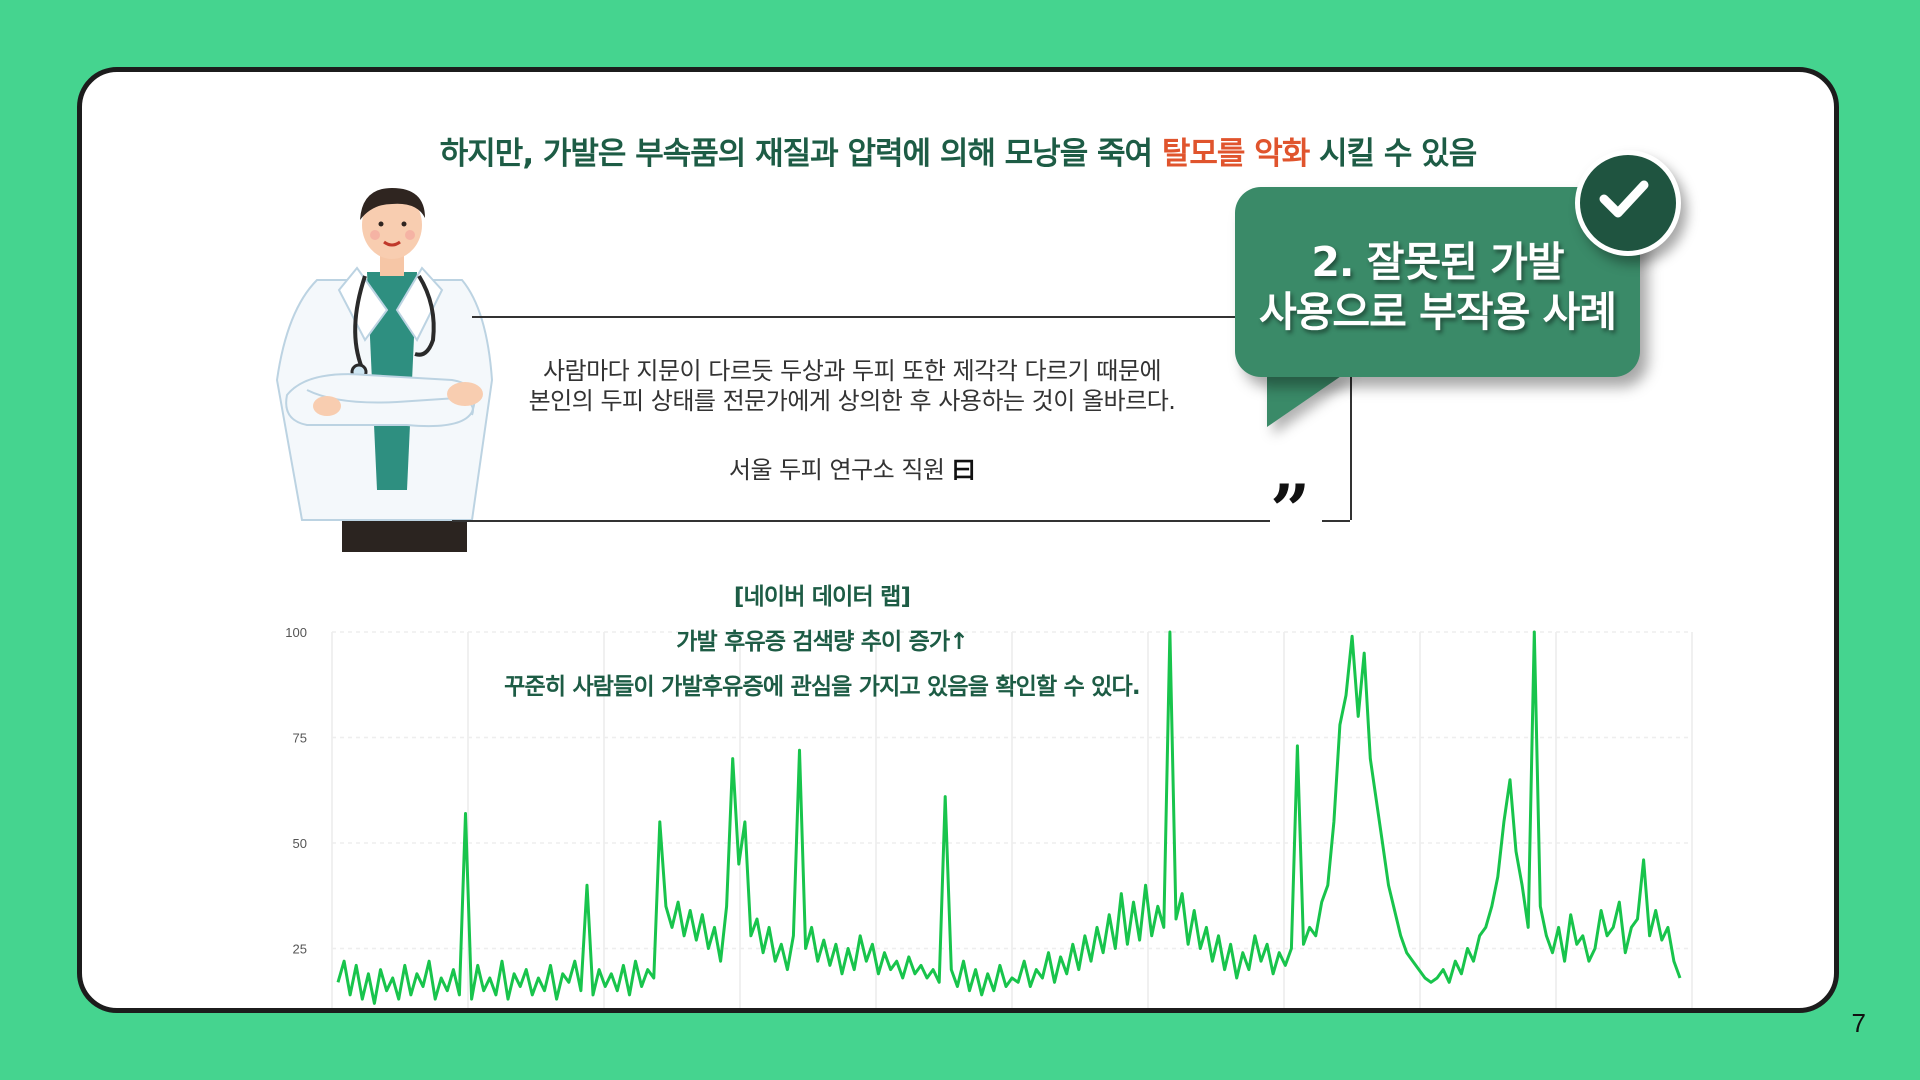 The height and width of the screenshot is (1080, 1920). What do you see at coordinates (1858, 1023) in the screenshot?
I see `page-number: 7` at bounding box center [1858, 1023].